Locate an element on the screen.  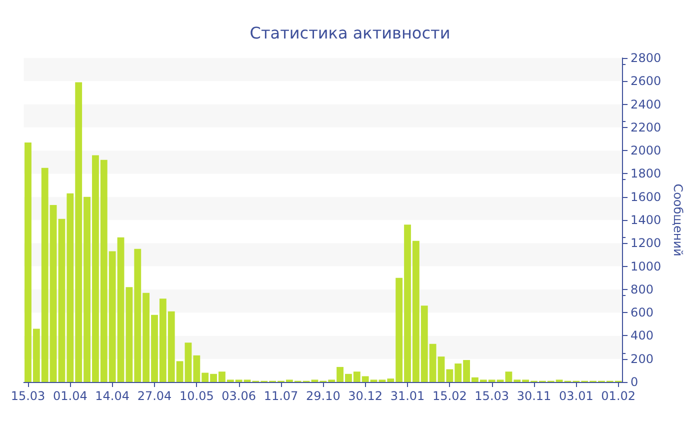
x-tick-label: 30.11 is located at coordinates (534, 396).